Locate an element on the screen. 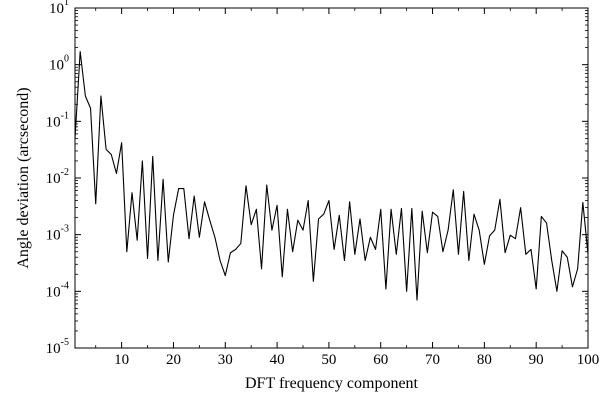 Image resolution: width=616 pixels, height=396 pixels. y-tick-label: 10⁻¹ is located at coordinates (57, 120).